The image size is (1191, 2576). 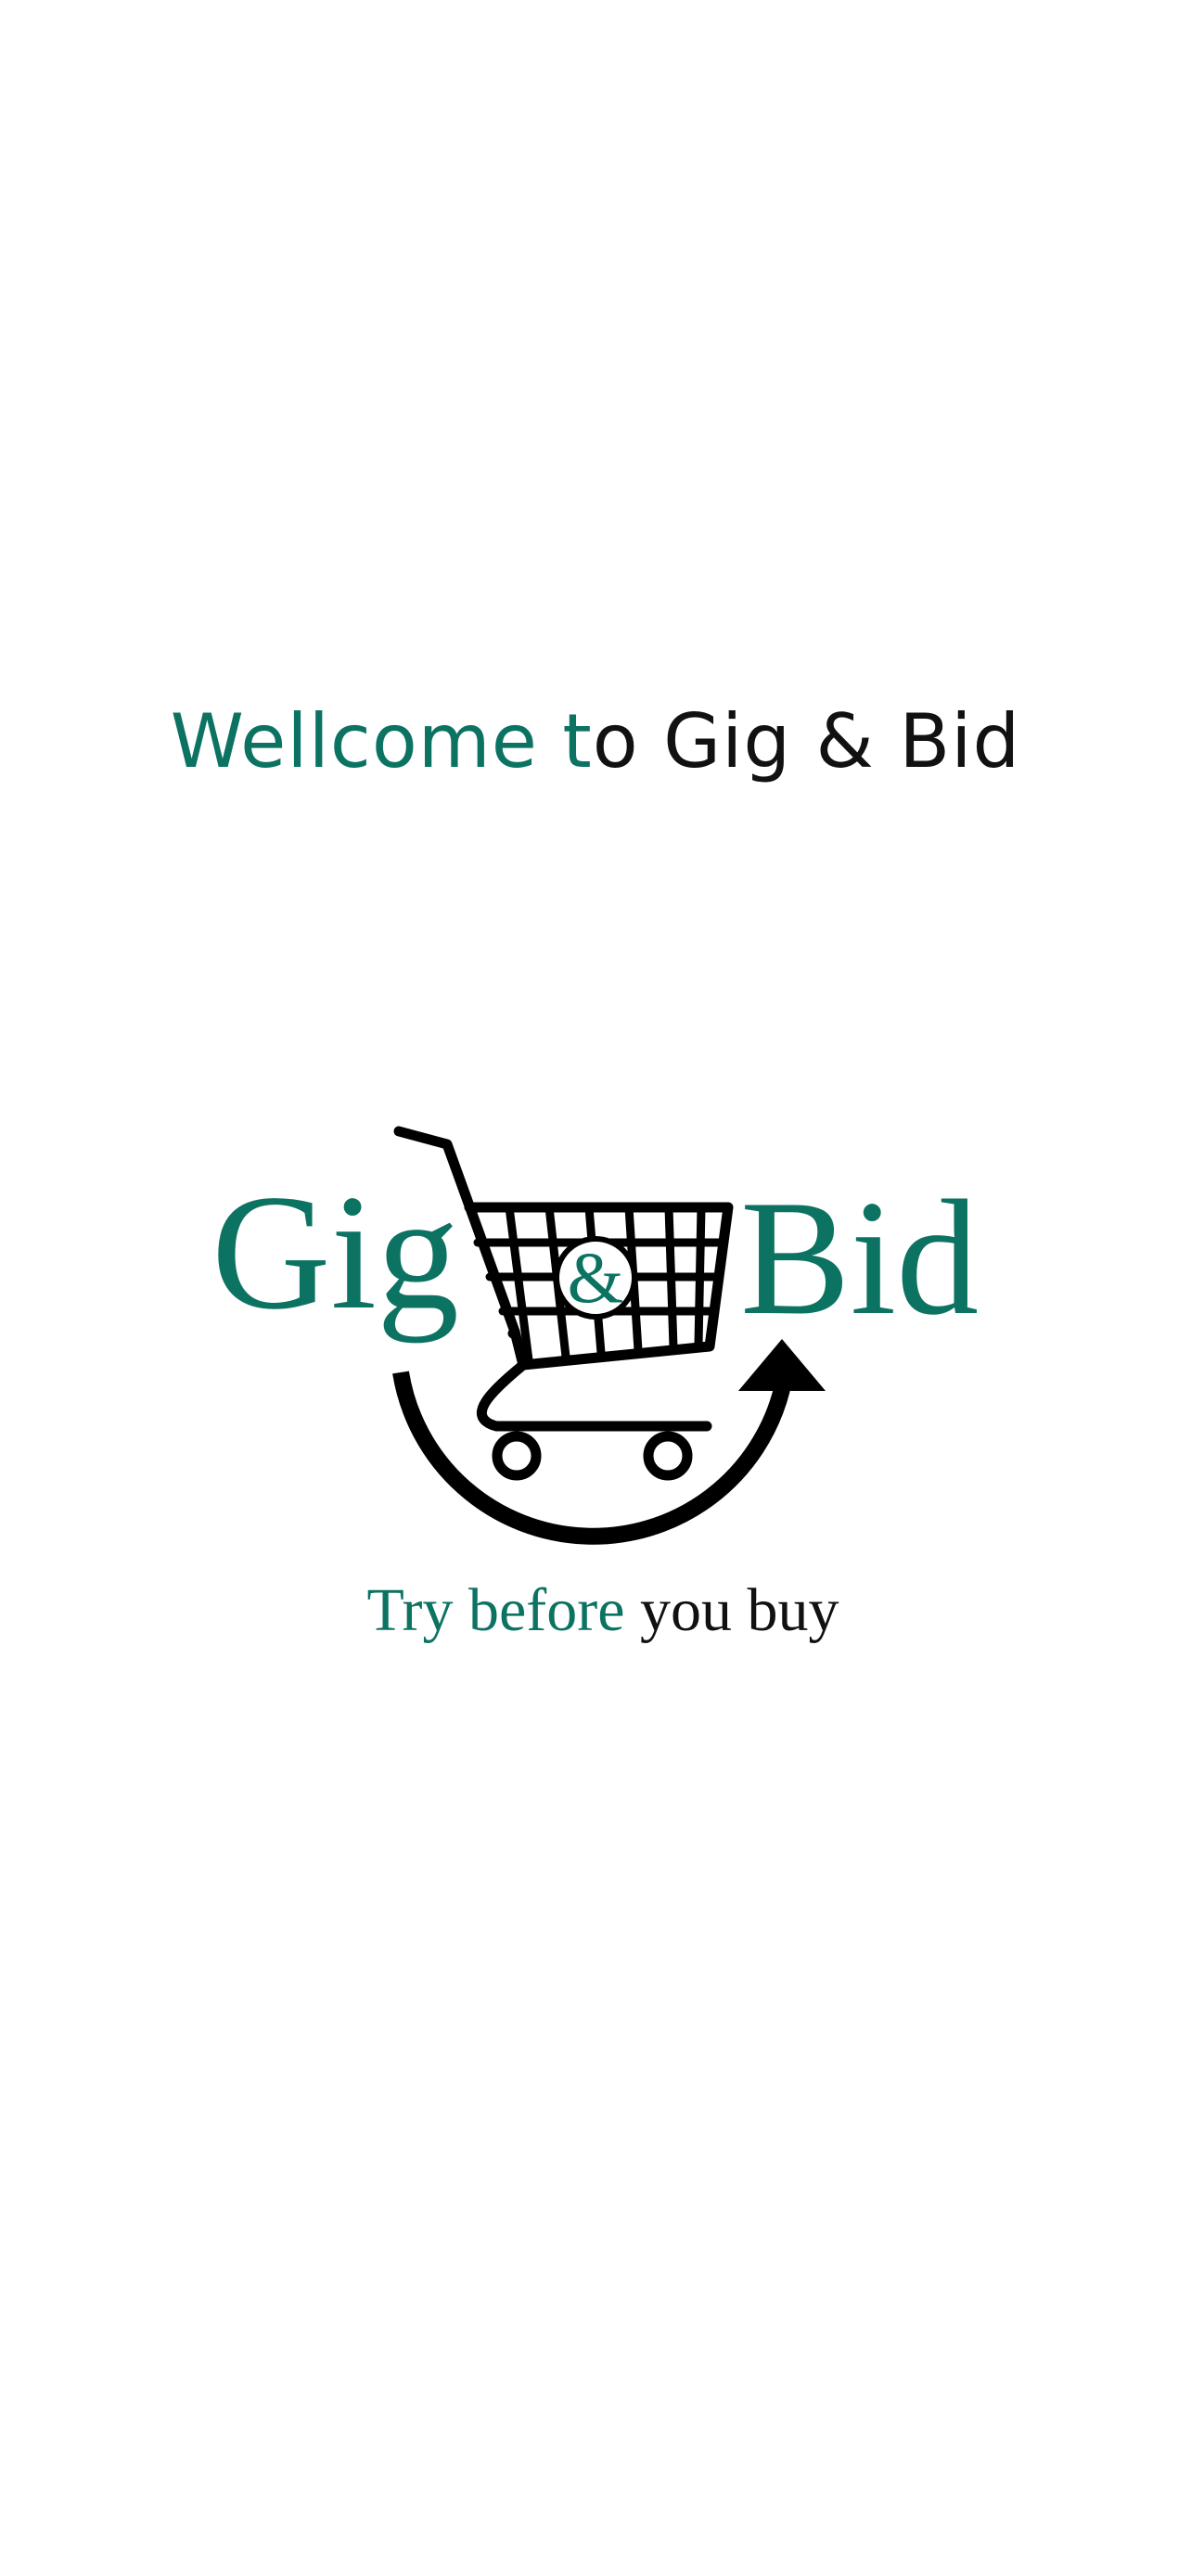 I want to click on welcome-heading-rest: o Gig & Bid, so click(x=806, y=741).